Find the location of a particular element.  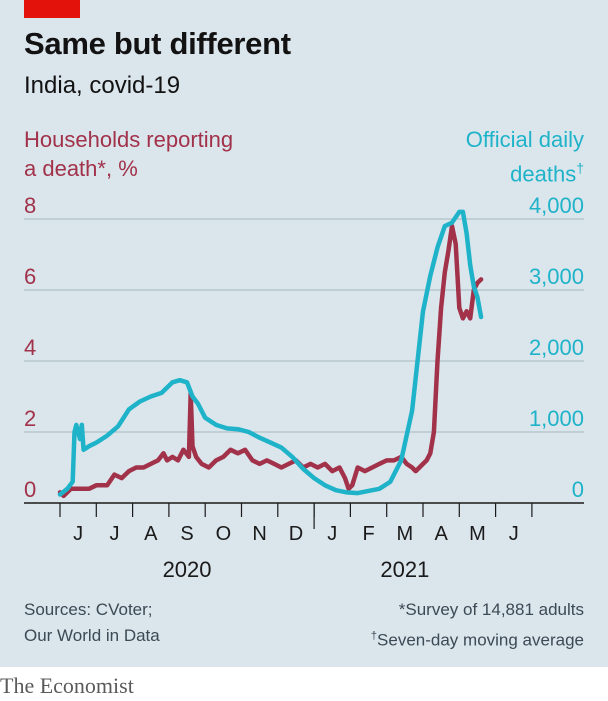

left-tick-label: 2 is located at coordinates (30, 418).